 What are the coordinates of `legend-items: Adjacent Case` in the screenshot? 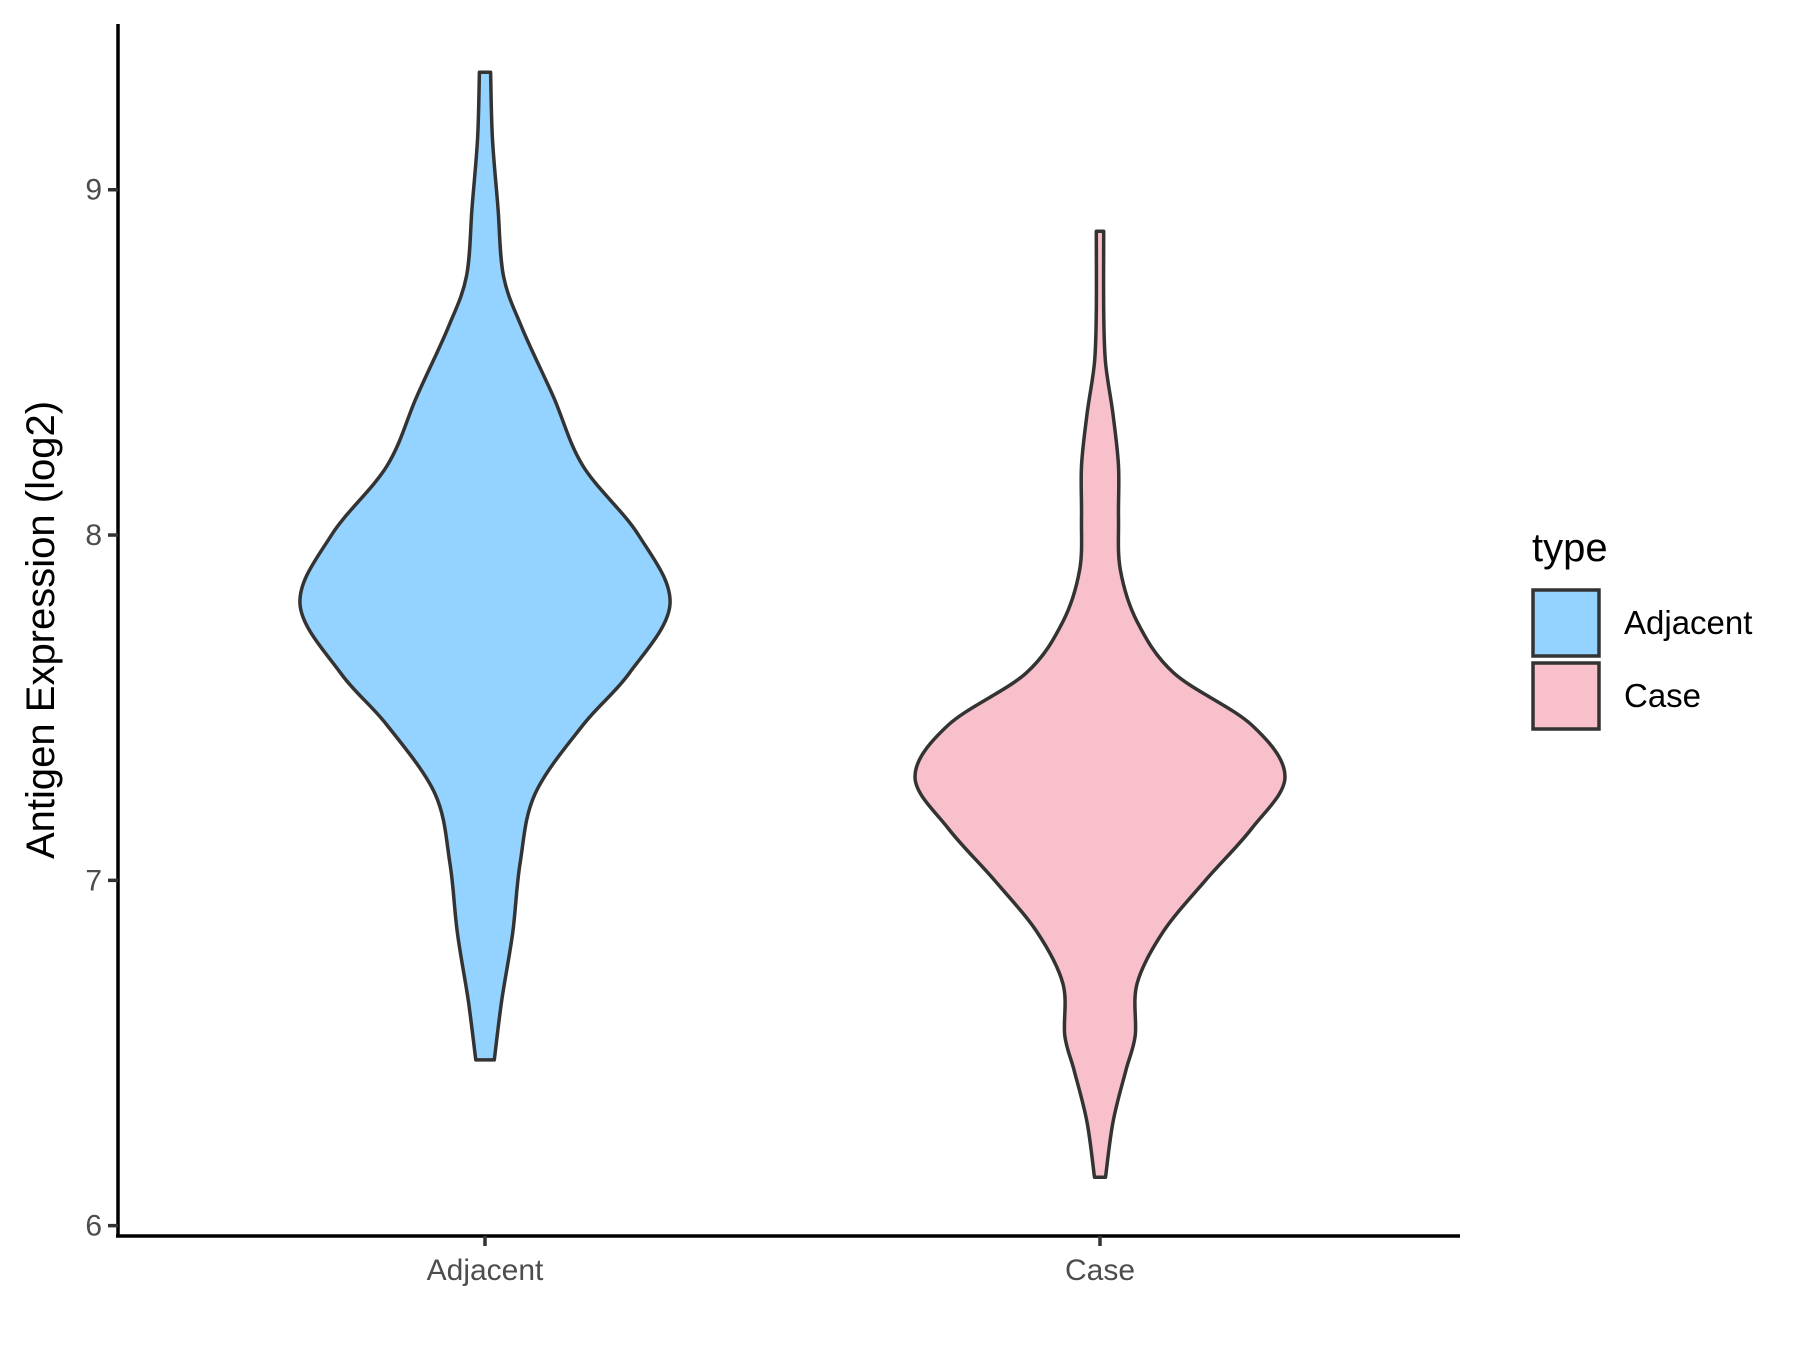 It's located at (1641, 659).